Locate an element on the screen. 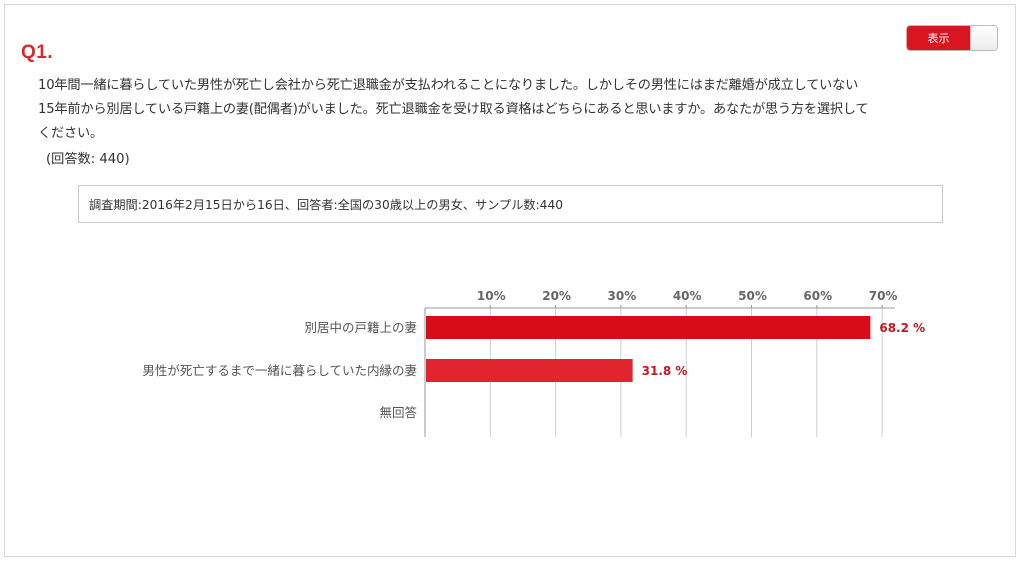  question-number: Q1. is located at coordinates (37, 52).